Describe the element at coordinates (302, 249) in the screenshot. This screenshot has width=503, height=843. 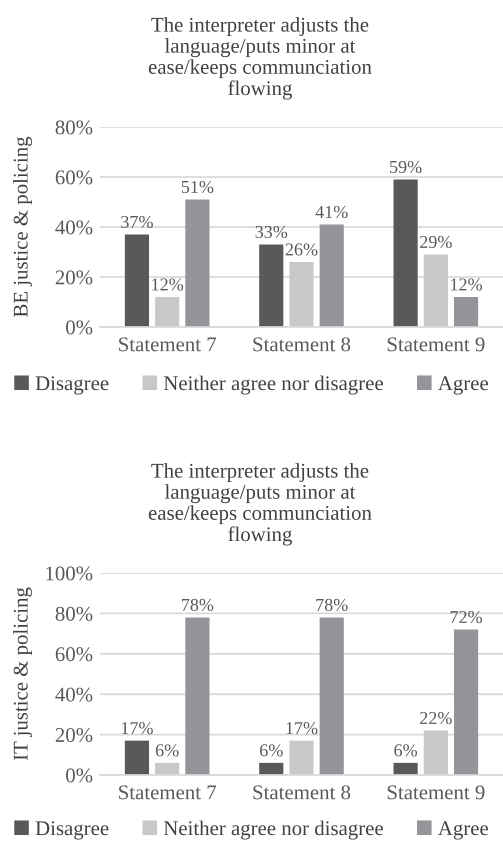
I see `data-label: 26%` at that location.